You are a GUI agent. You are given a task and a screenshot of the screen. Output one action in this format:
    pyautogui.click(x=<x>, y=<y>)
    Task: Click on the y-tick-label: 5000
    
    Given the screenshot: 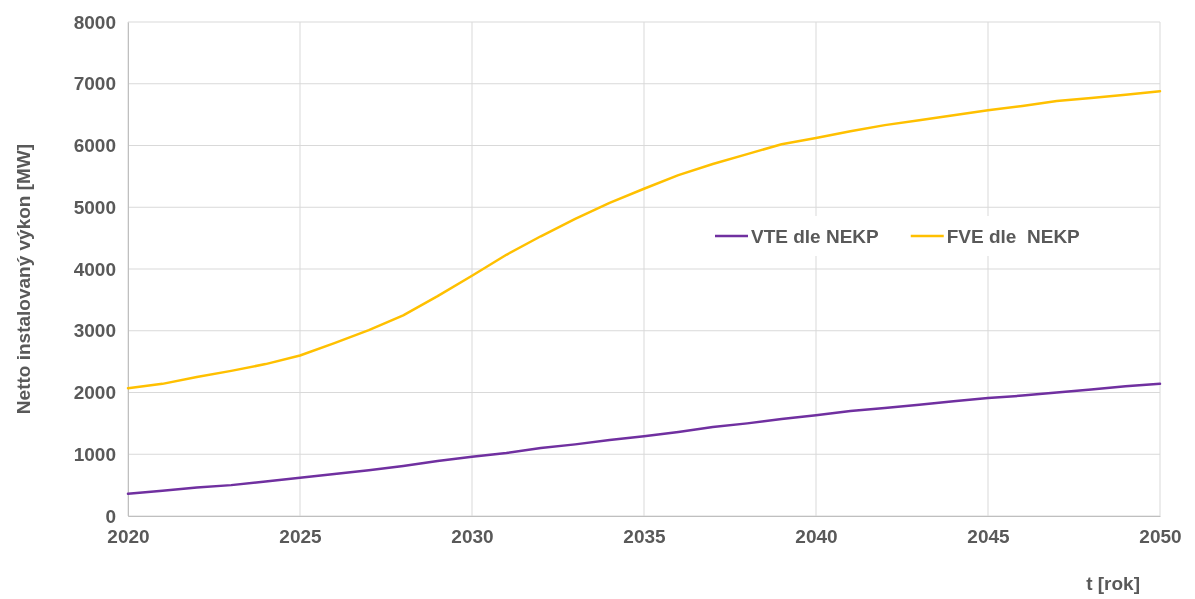 What is the action you would take?
    pyautogui.click(x=94, y=207)
    